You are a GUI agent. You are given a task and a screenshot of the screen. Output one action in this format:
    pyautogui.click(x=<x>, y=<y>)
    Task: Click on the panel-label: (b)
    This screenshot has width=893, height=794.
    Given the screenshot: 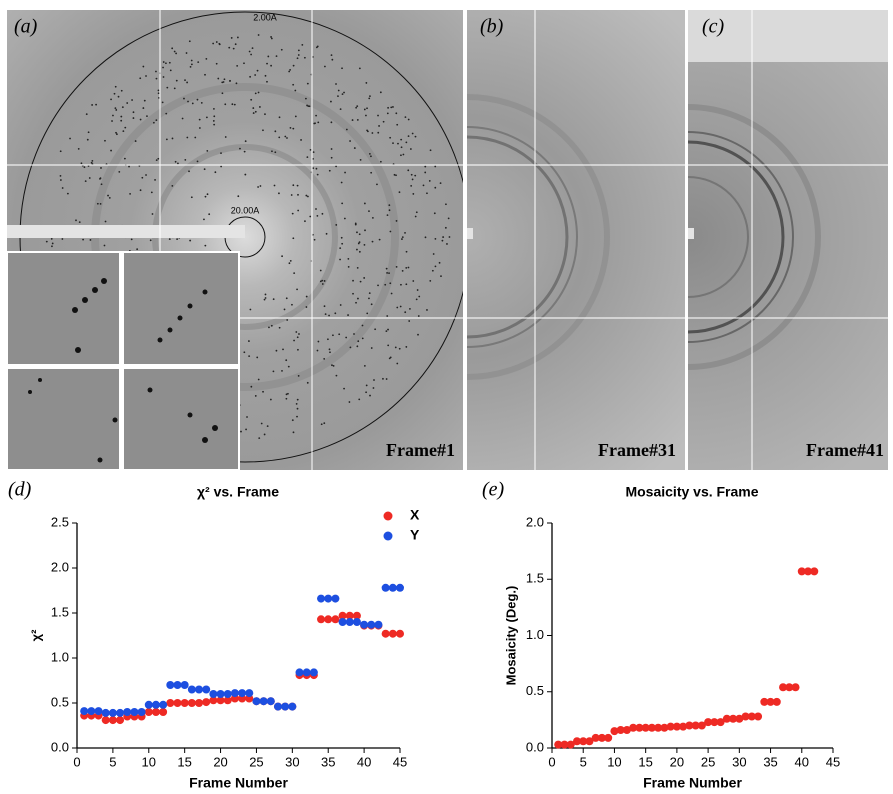 What is the action you would take?
    pyautogui.click(x=492, y=27)
    